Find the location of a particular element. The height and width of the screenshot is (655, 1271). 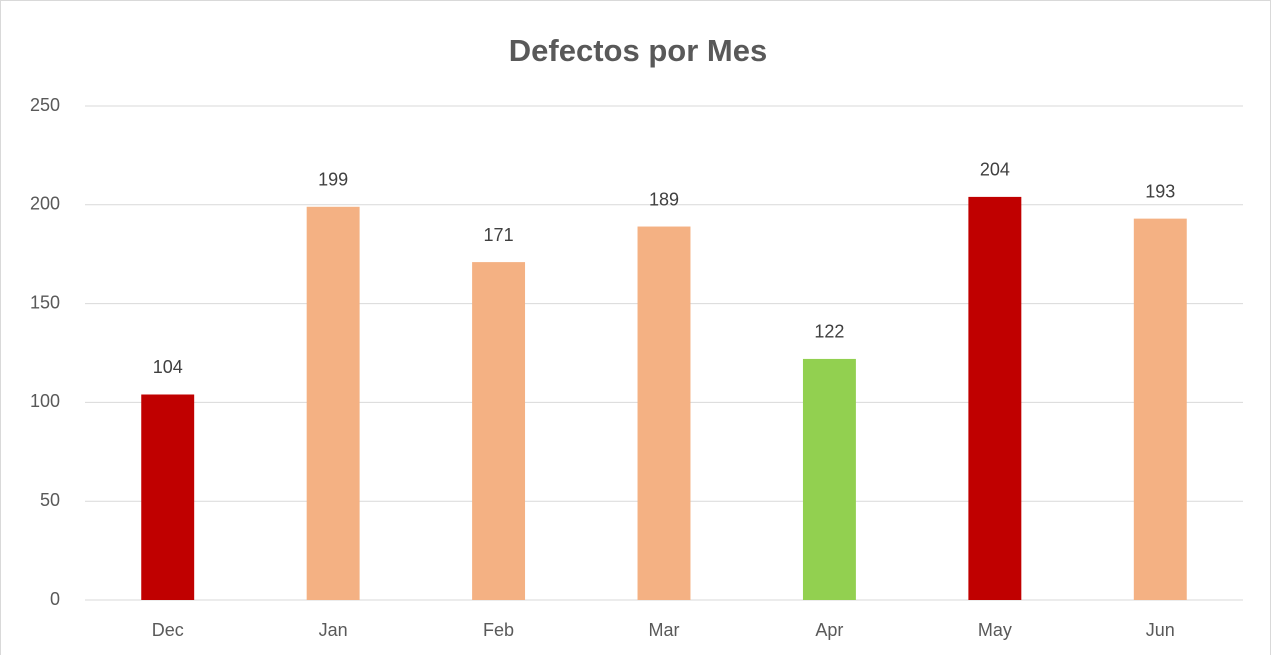

y-tick-label: 150 is located at coordinates (45, 302).